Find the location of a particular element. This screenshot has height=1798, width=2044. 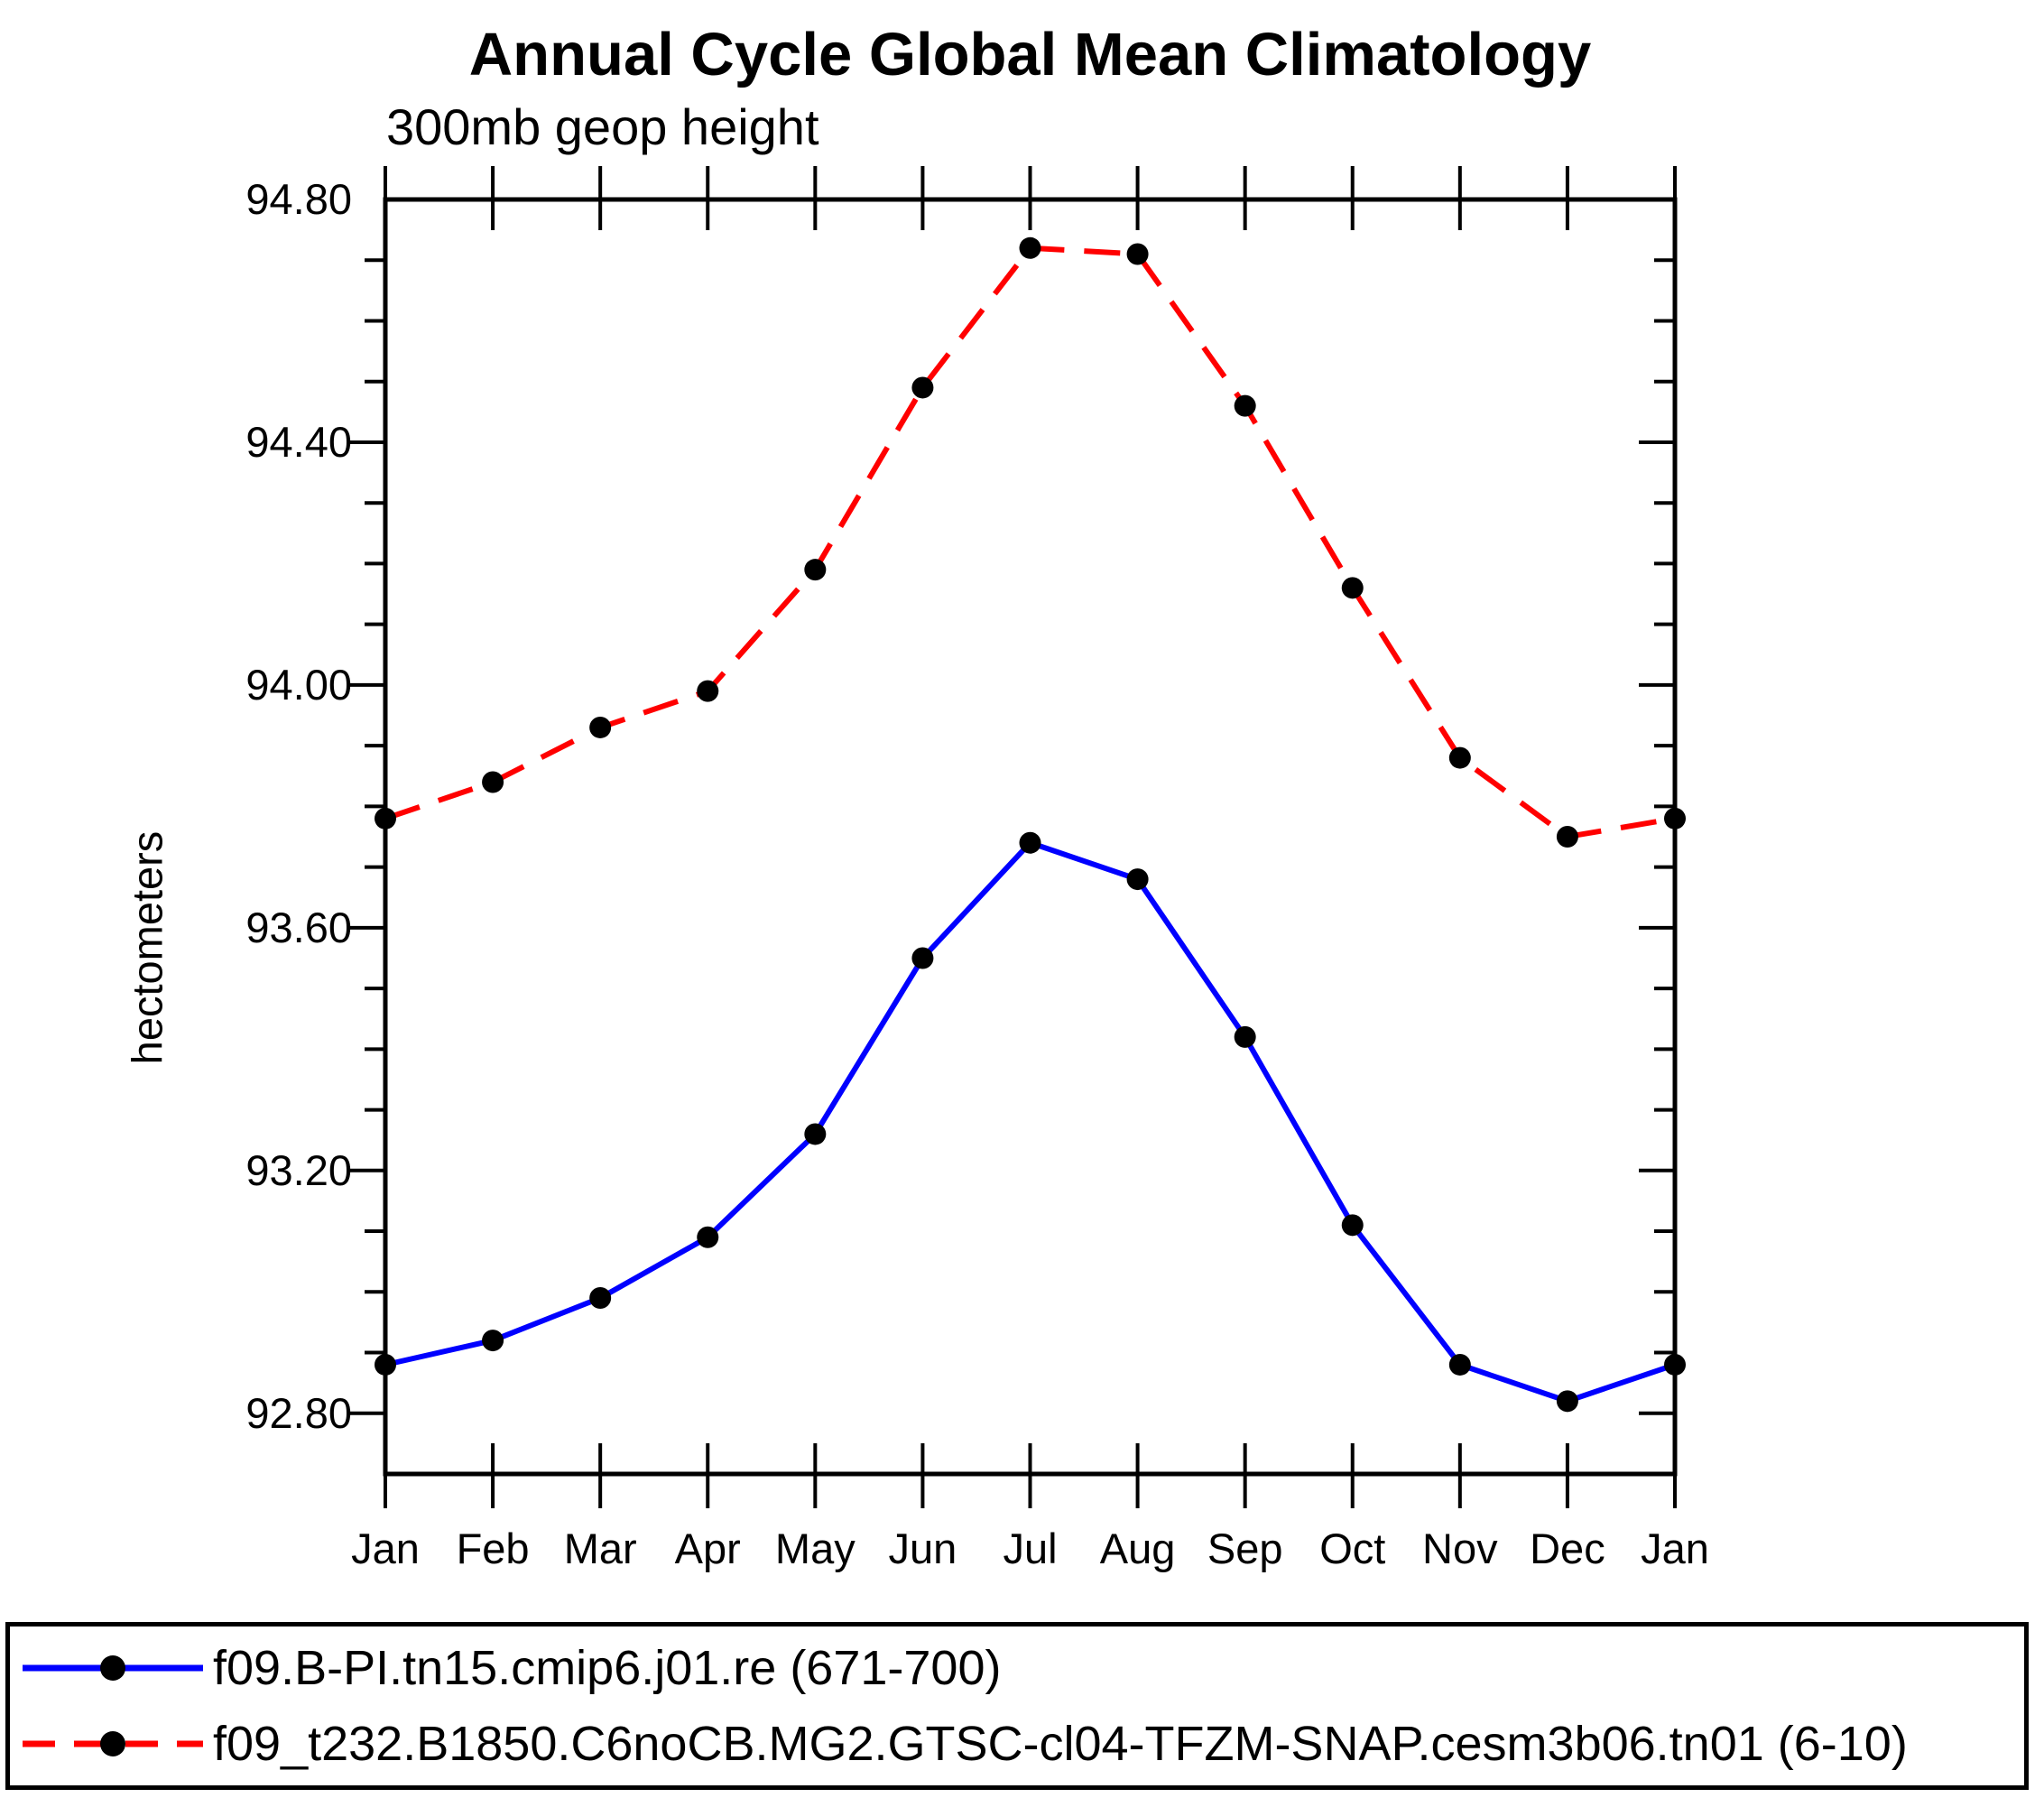

x-tick-label: Feb is located at coordinates (493, 1548).